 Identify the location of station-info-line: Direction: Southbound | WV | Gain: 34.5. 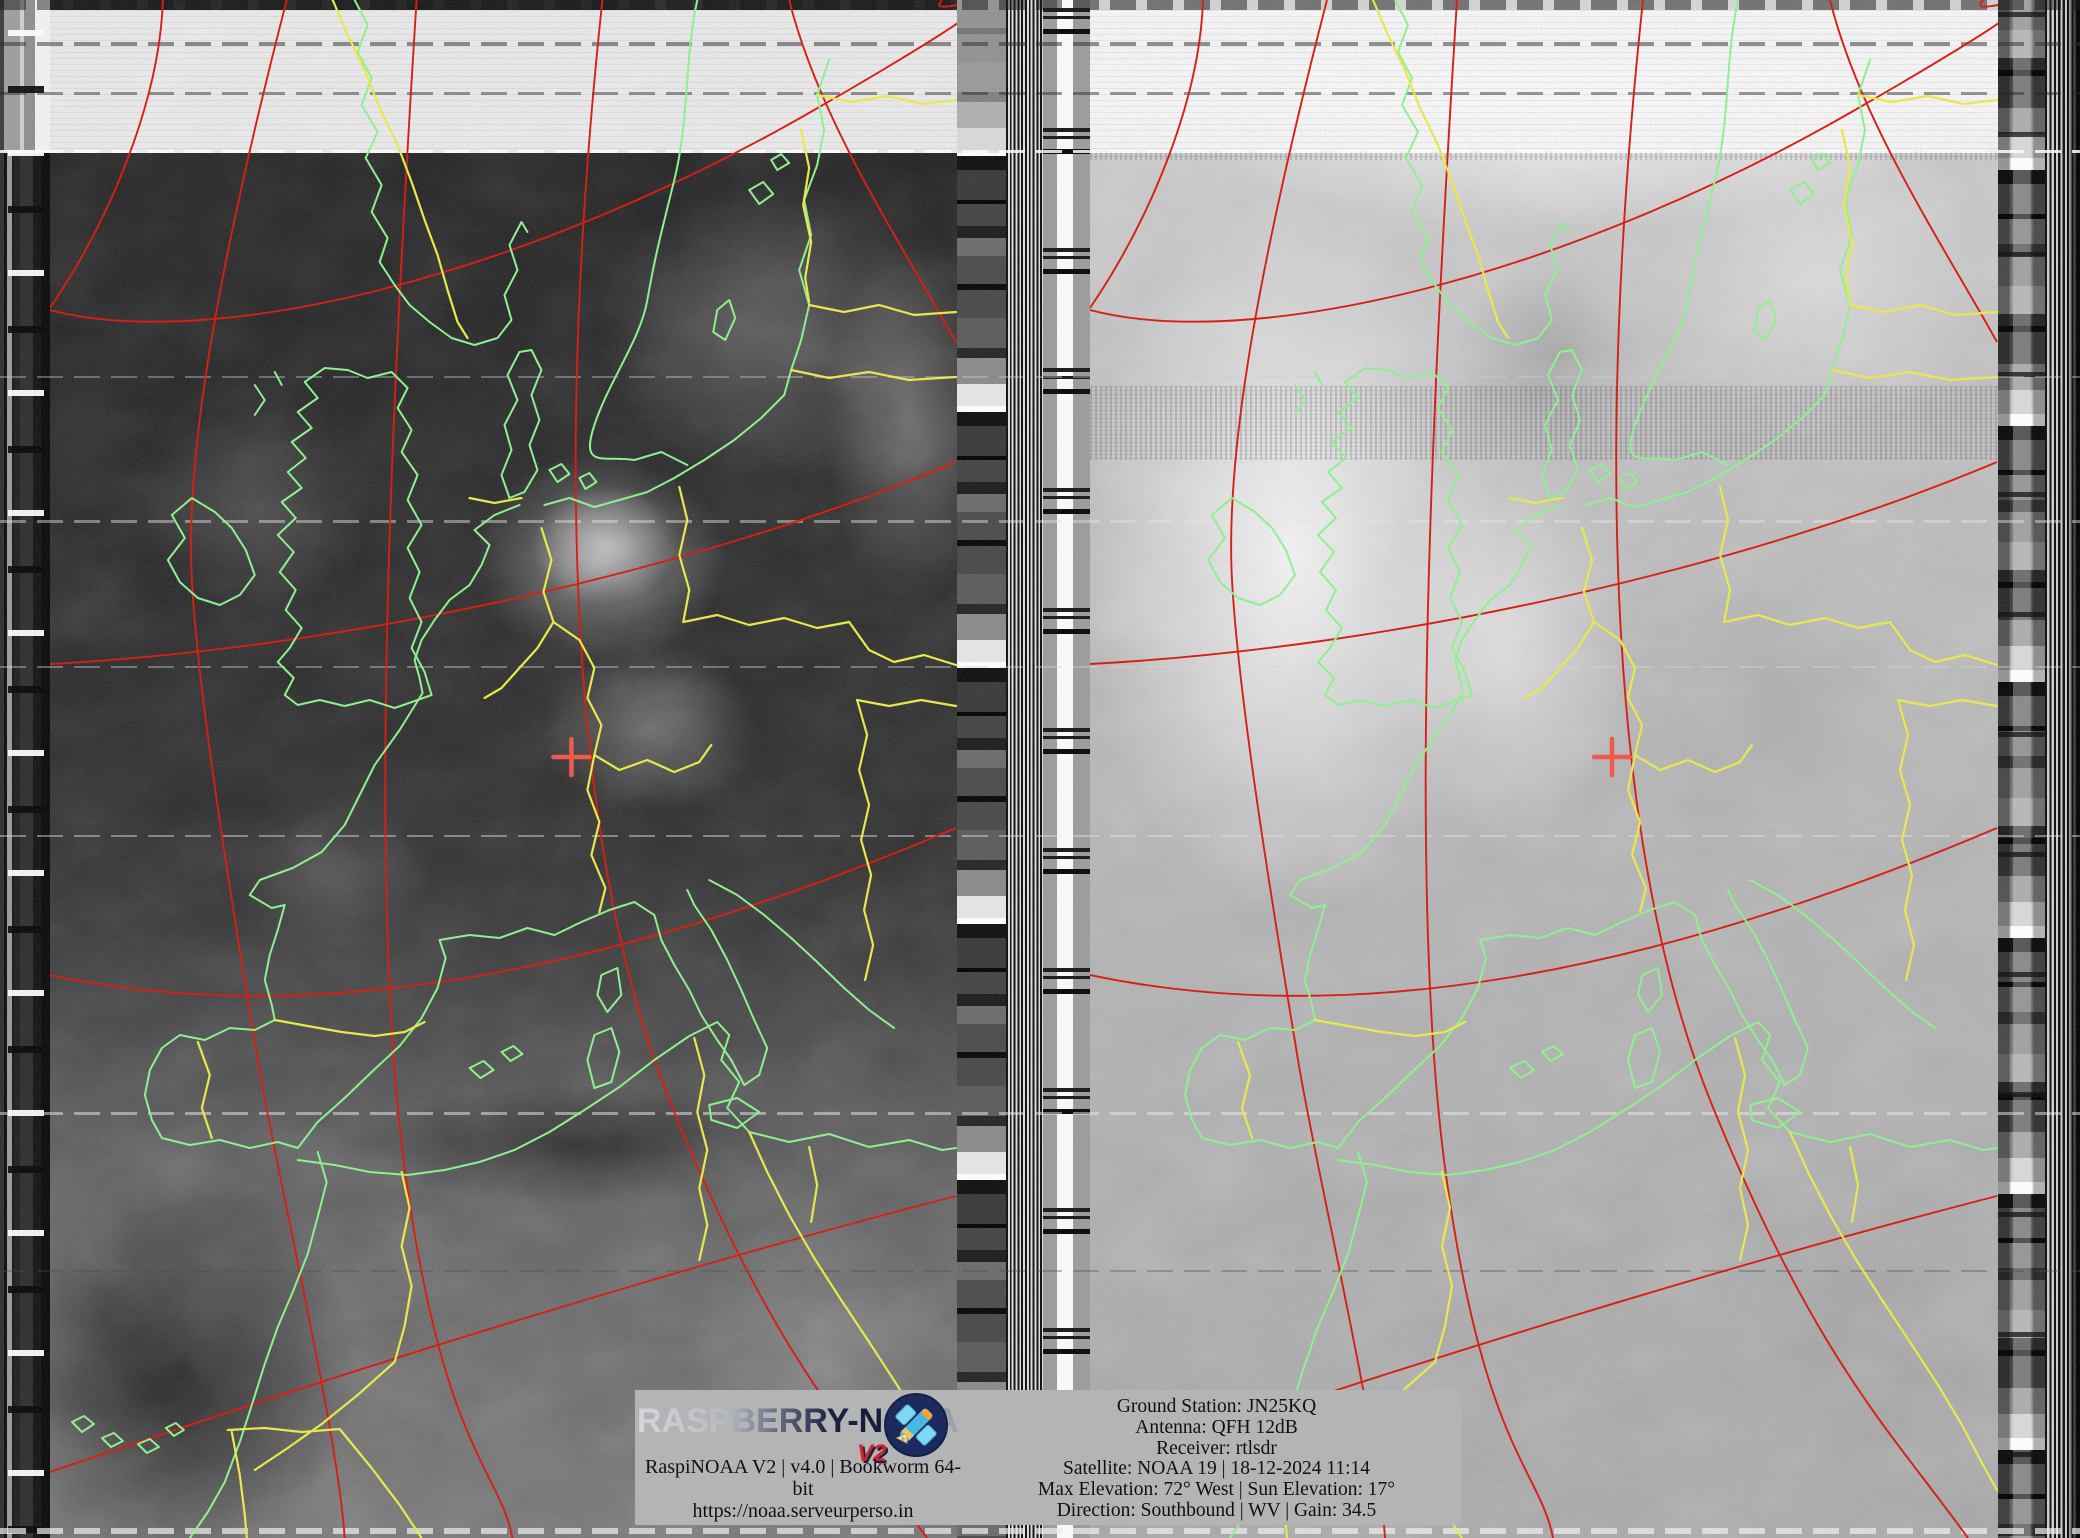
(1216, 1510).